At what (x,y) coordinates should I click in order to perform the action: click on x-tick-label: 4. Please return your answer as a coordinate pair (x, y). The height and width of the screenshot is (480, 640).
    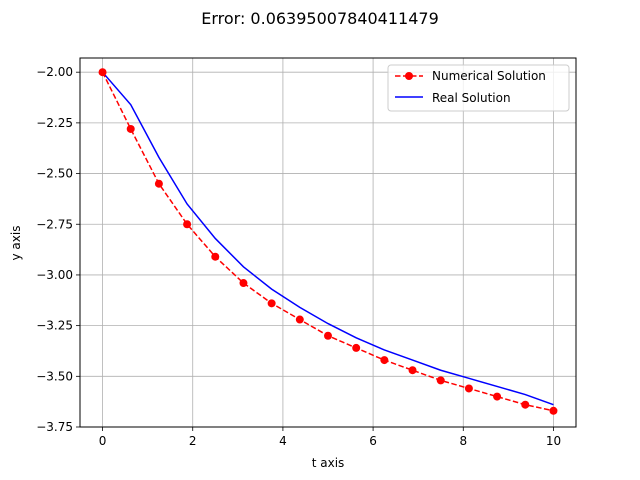
    Looking at the image, I should click on (283, 441).